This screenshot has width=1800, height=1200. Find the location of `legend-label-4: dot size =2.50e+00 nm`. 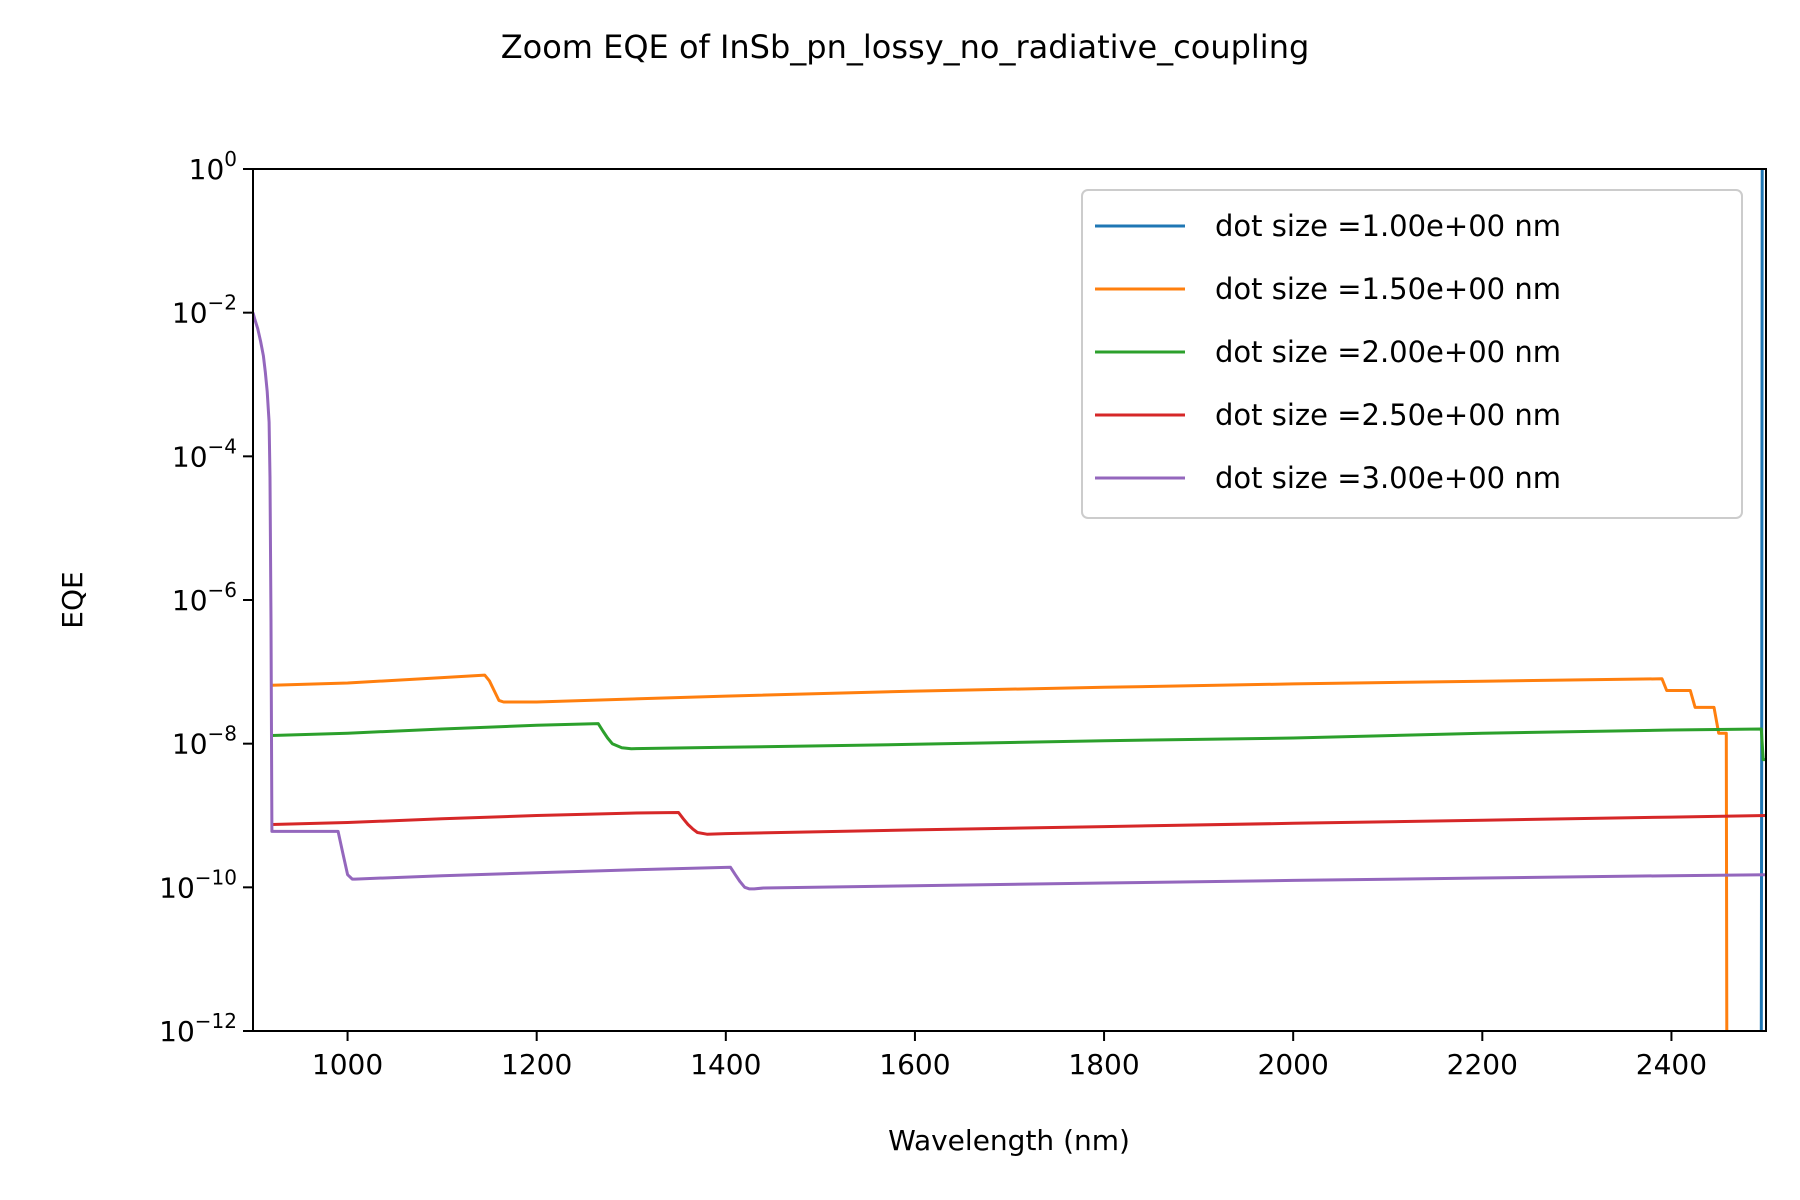

legend-label-4: dot size =2.50e+00 nm is located at coordinates (1388, 415).